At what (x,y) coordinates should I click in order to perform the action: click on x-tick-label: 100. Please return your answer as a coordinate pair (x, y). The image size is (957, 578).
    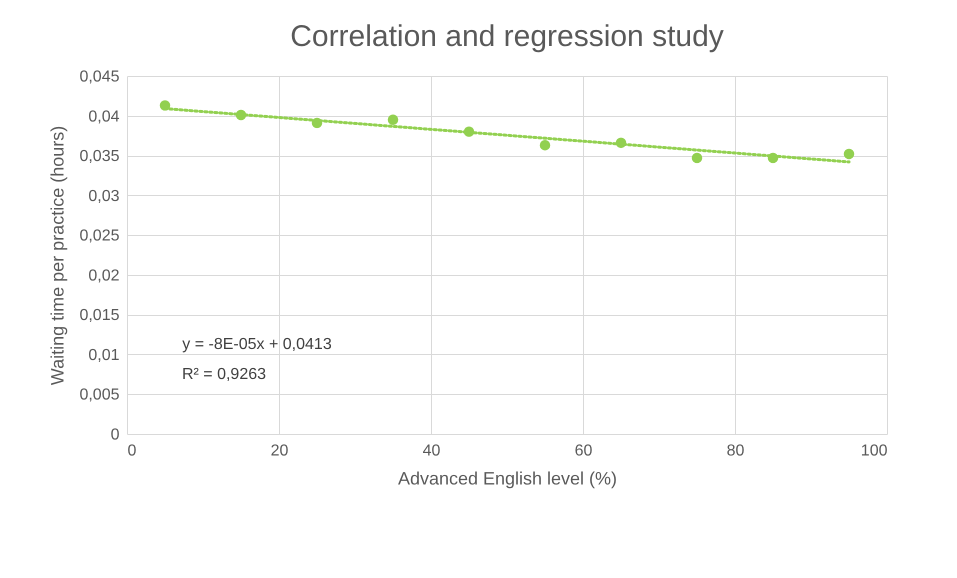
    Looking at the image, I should click on (874, 451).